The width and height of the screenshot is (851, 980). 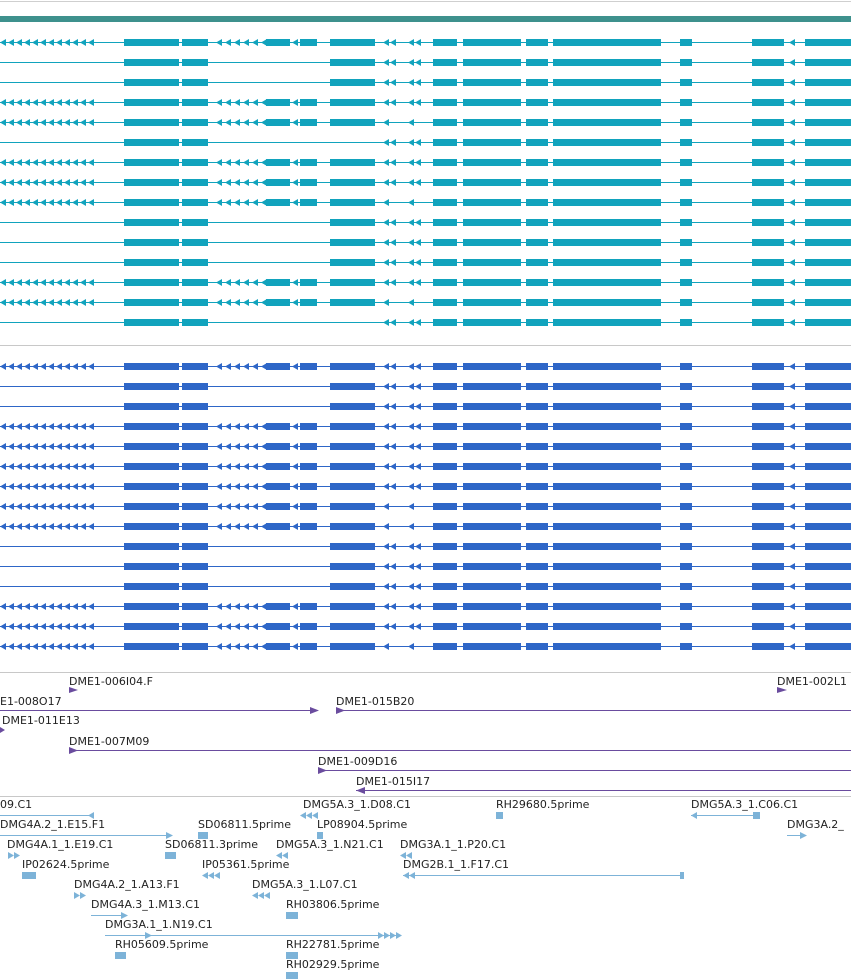 What do you see at coordinates (145, 904) in the screenshot?
I see `feature-label: DMG4A.3_1.M13.C1` at bounding box center [145, 904].